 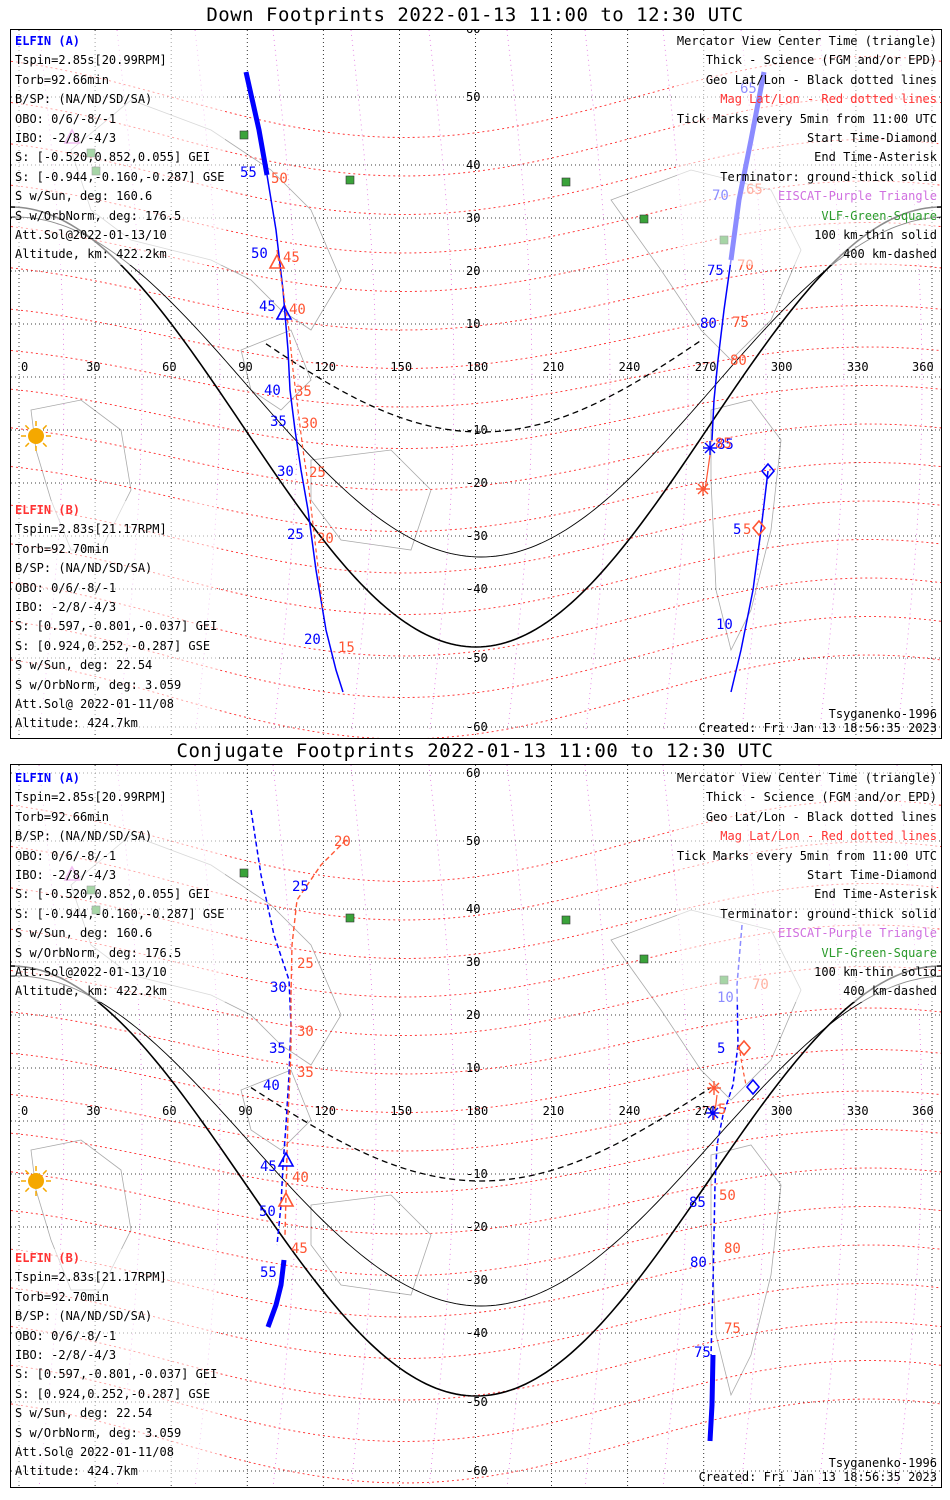 I want to click on elfin-a-line: Altitude, km: 422.2km, so click(x=120, y=992).